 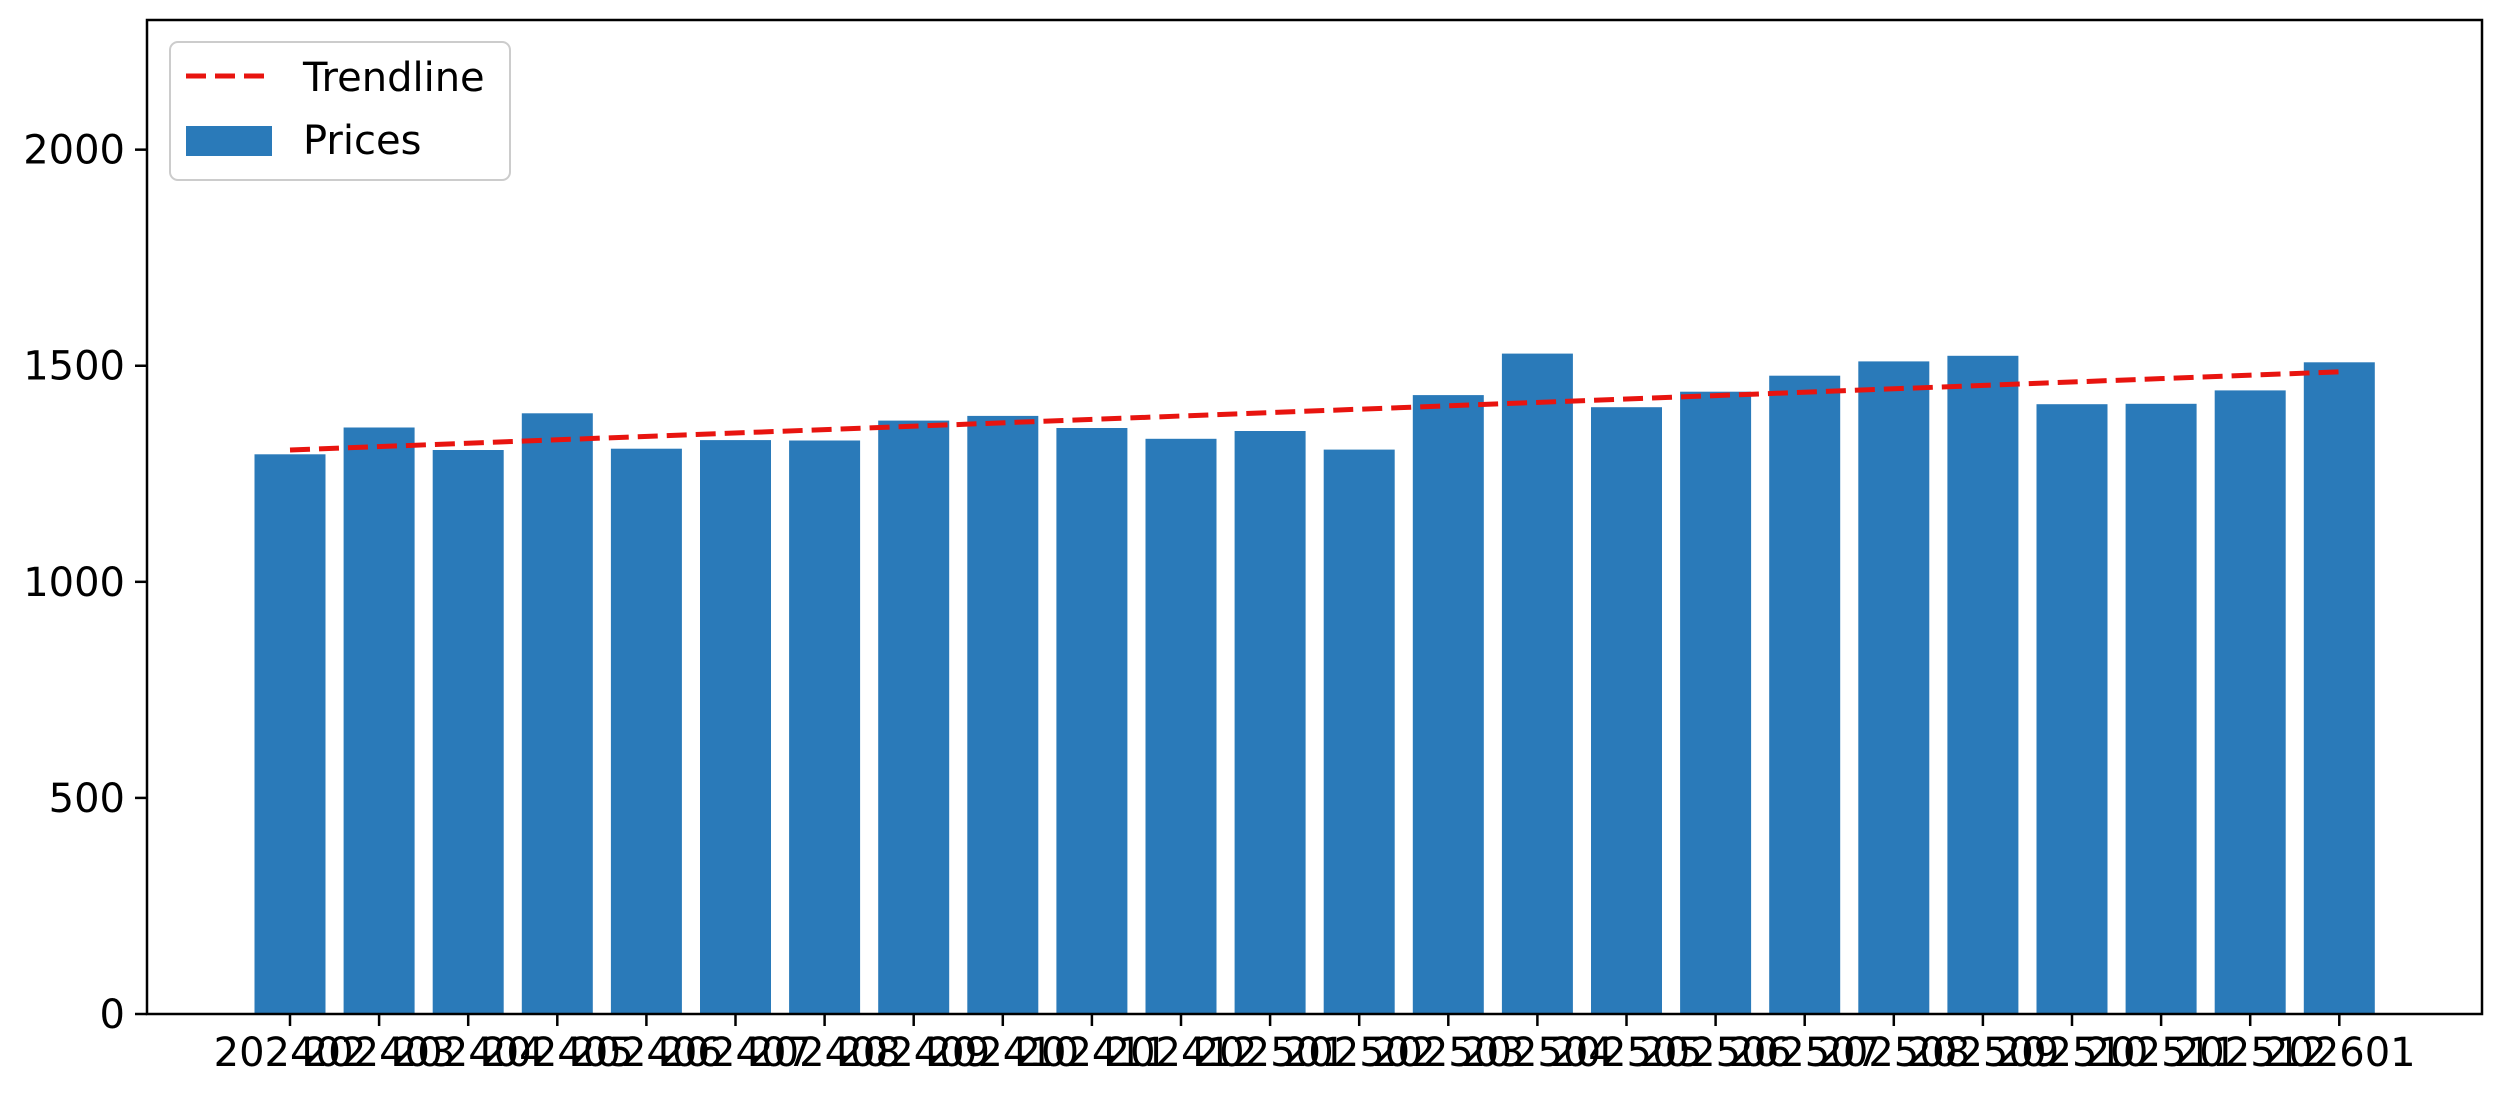 I want to click on x-tick-label-202412: 202412, so click(x=1181, y=1053).